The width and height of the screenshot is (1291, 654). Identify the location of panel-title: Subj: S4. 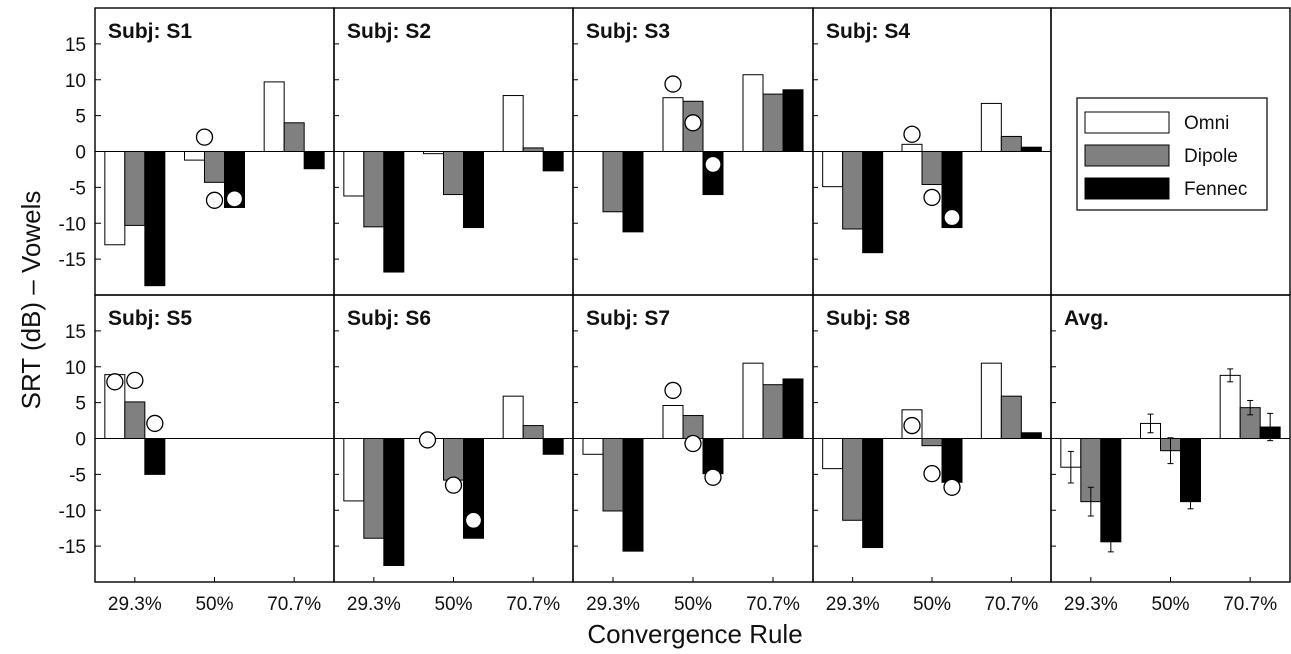
(868, 31).